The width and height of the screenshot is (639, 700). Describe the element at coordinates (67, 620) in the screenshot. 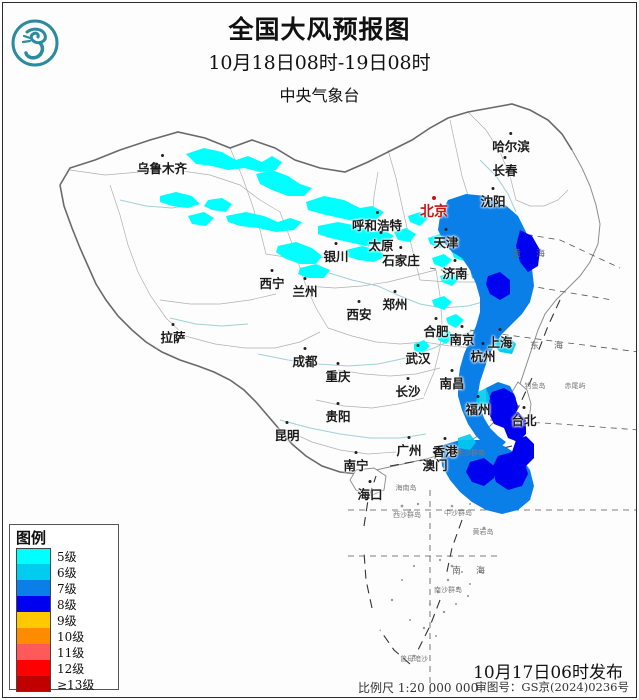

I see `legend-label: 9级` at that location.